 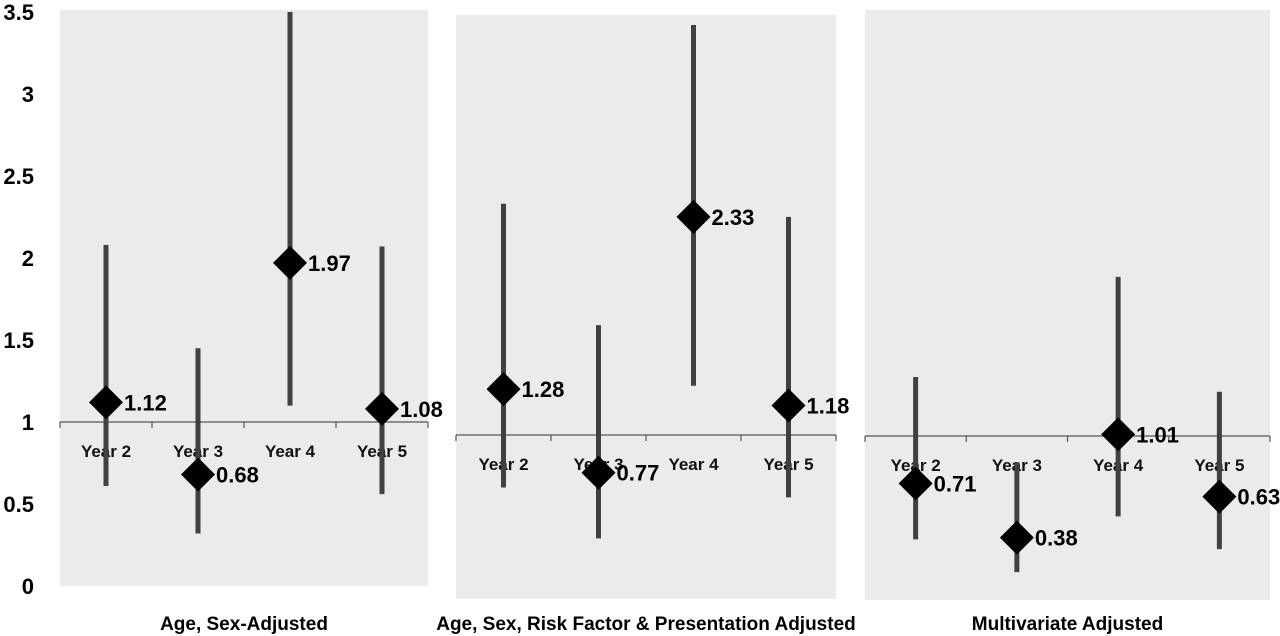 I want to click on y-tick-label: 1.5, so click(x=18, y=340).